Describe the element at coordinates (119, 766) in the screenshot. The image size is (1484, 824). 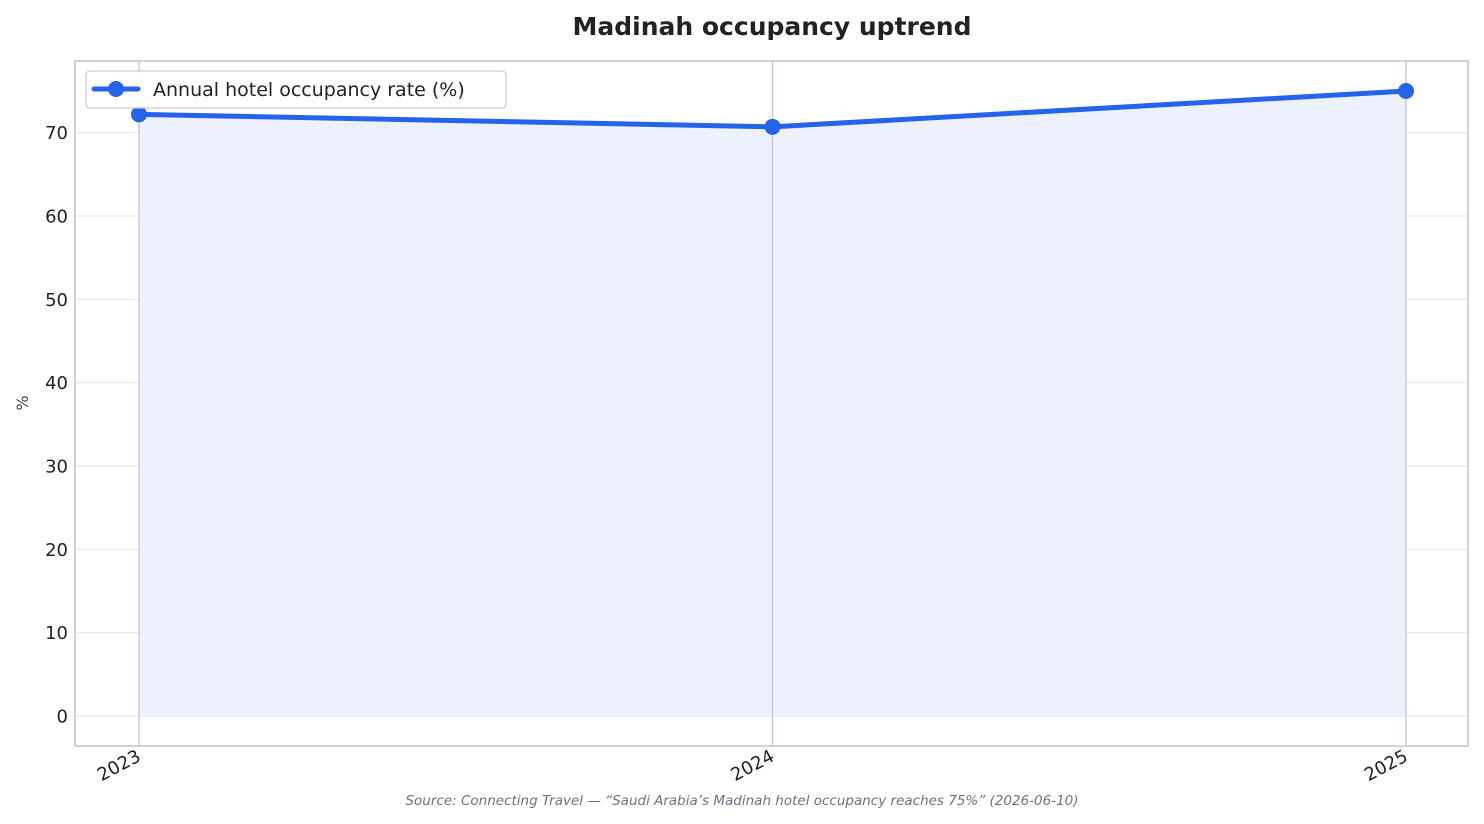
I see `x-tick-label: 2023` at that location.